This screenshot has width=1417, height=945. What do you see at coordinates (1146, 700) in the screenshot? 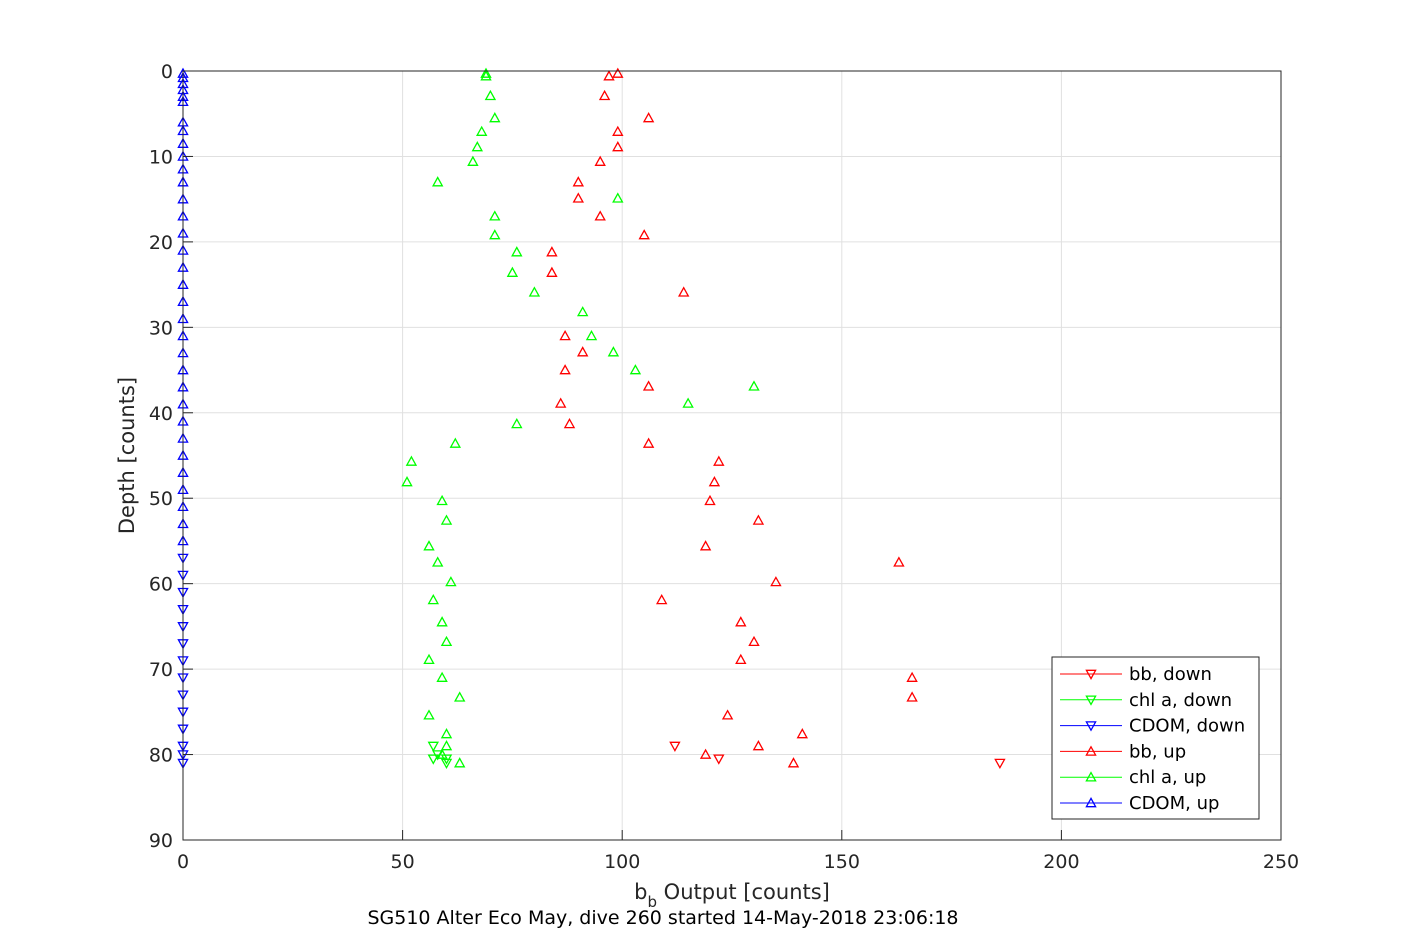
I see `legend-entry: chl a, down` at bounding box center [1146, 700].